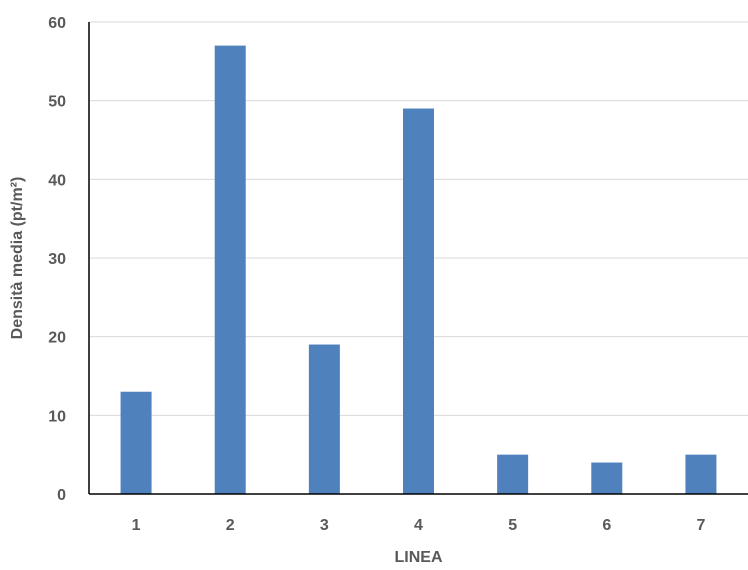 This screenshot has height=570, width=748. I want to click on x-tick-label: 1, so click(136, 525).